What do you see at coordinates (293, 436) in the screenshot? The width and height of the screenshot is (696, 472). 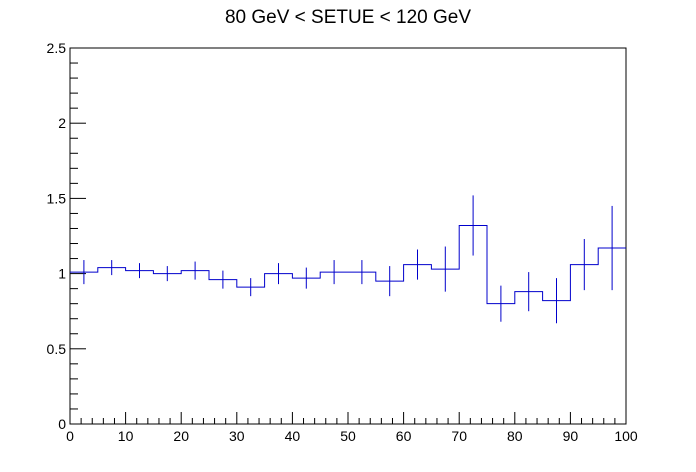 I see `x-tick-label: 40` at bounding box center [293, 436].